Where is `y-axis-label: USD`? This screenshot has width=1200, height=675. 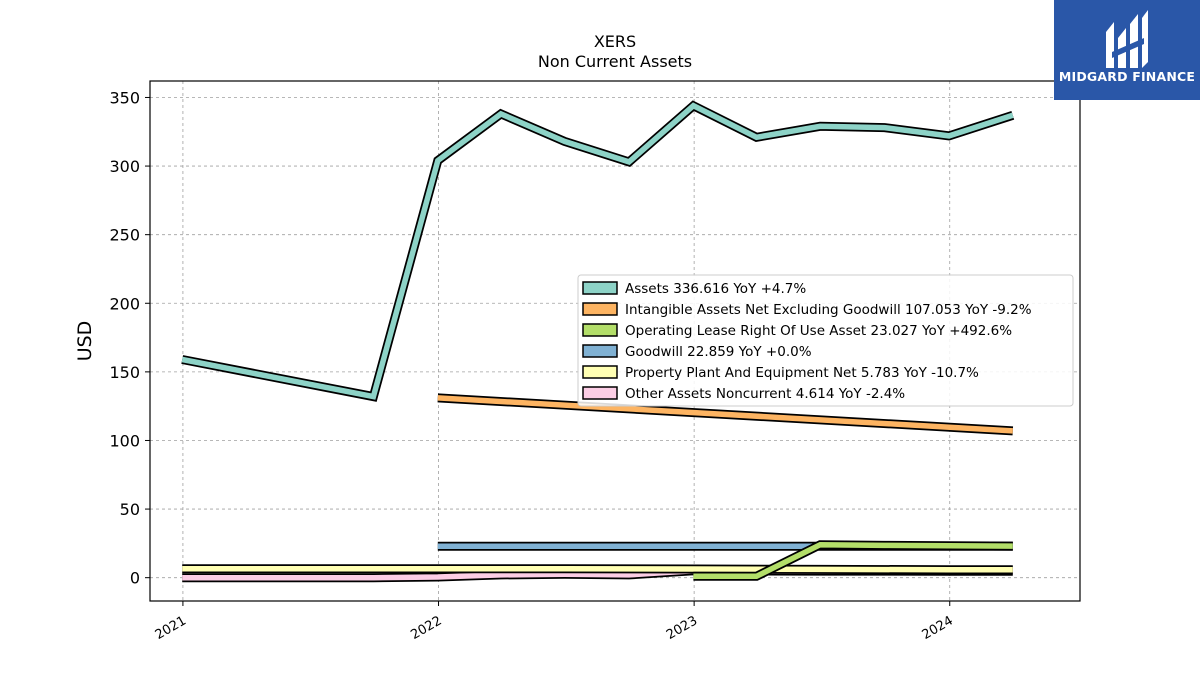 y-axis-label: USD is located at coordinates (85, 341).